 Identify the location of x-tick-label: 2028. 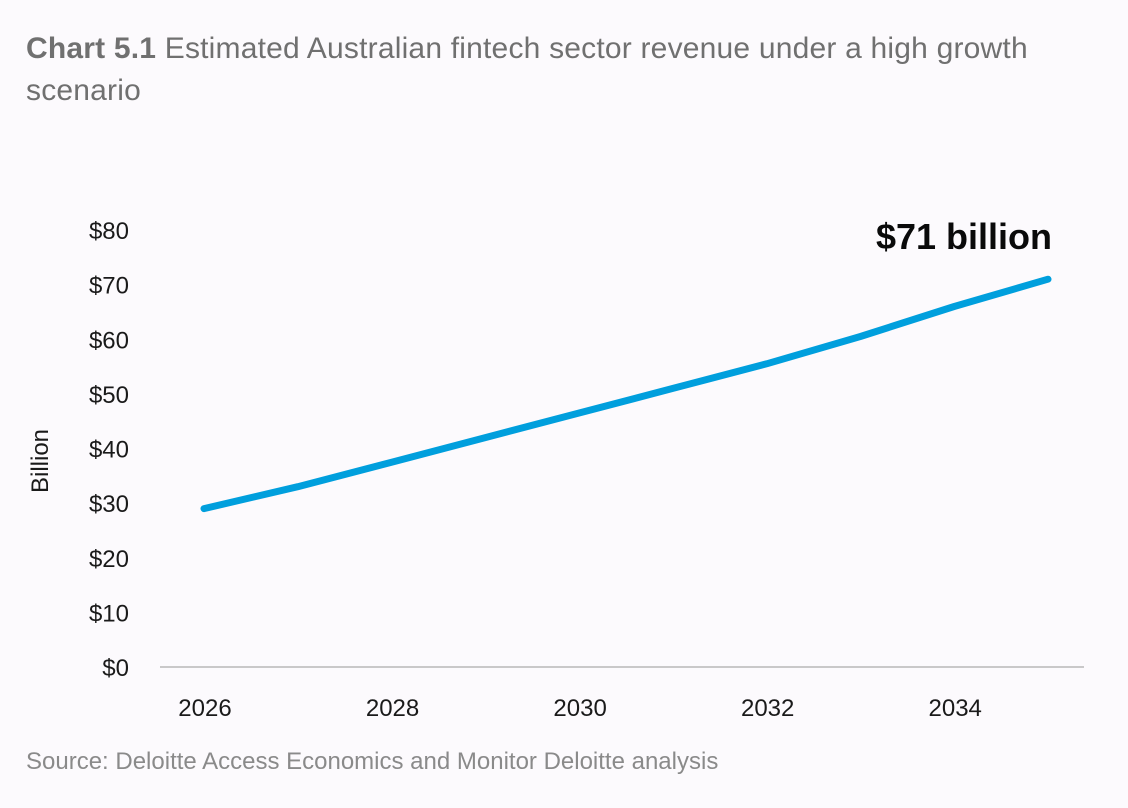
(392, 708).